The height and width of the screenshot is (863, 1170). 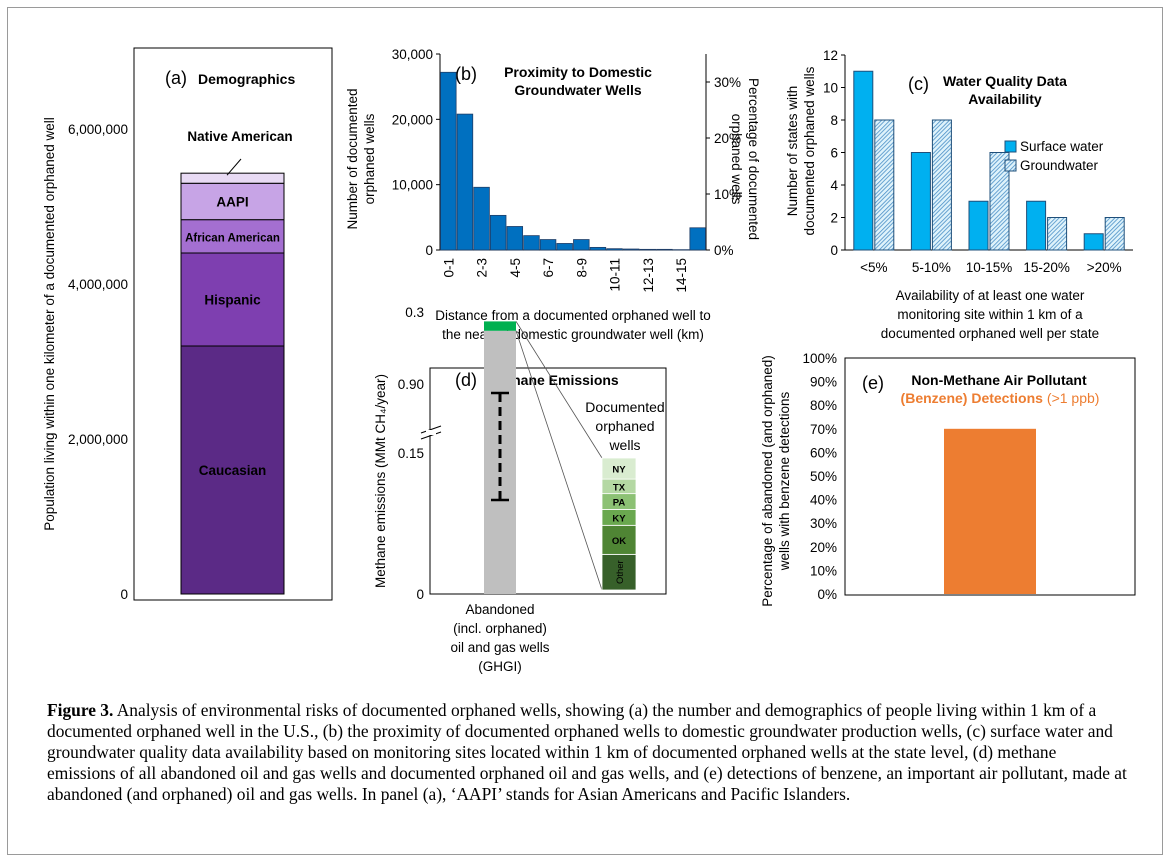 I want to click on panel-a-y-tick-label: 6,000,000, so click(x=98, y=129).